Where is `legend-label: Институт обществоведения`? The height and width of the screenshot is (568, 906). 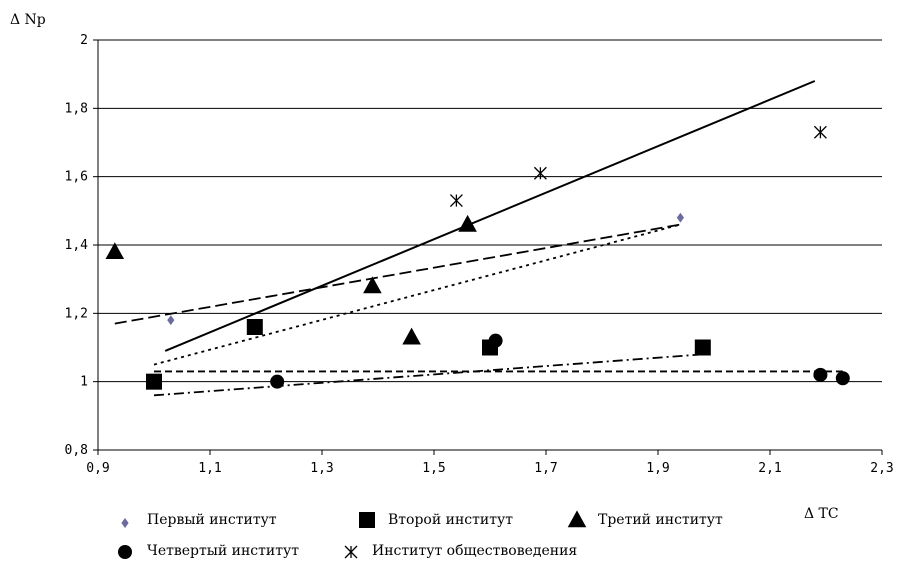 legend-label: Институт обществоведения is located at coordinates (474, 551).